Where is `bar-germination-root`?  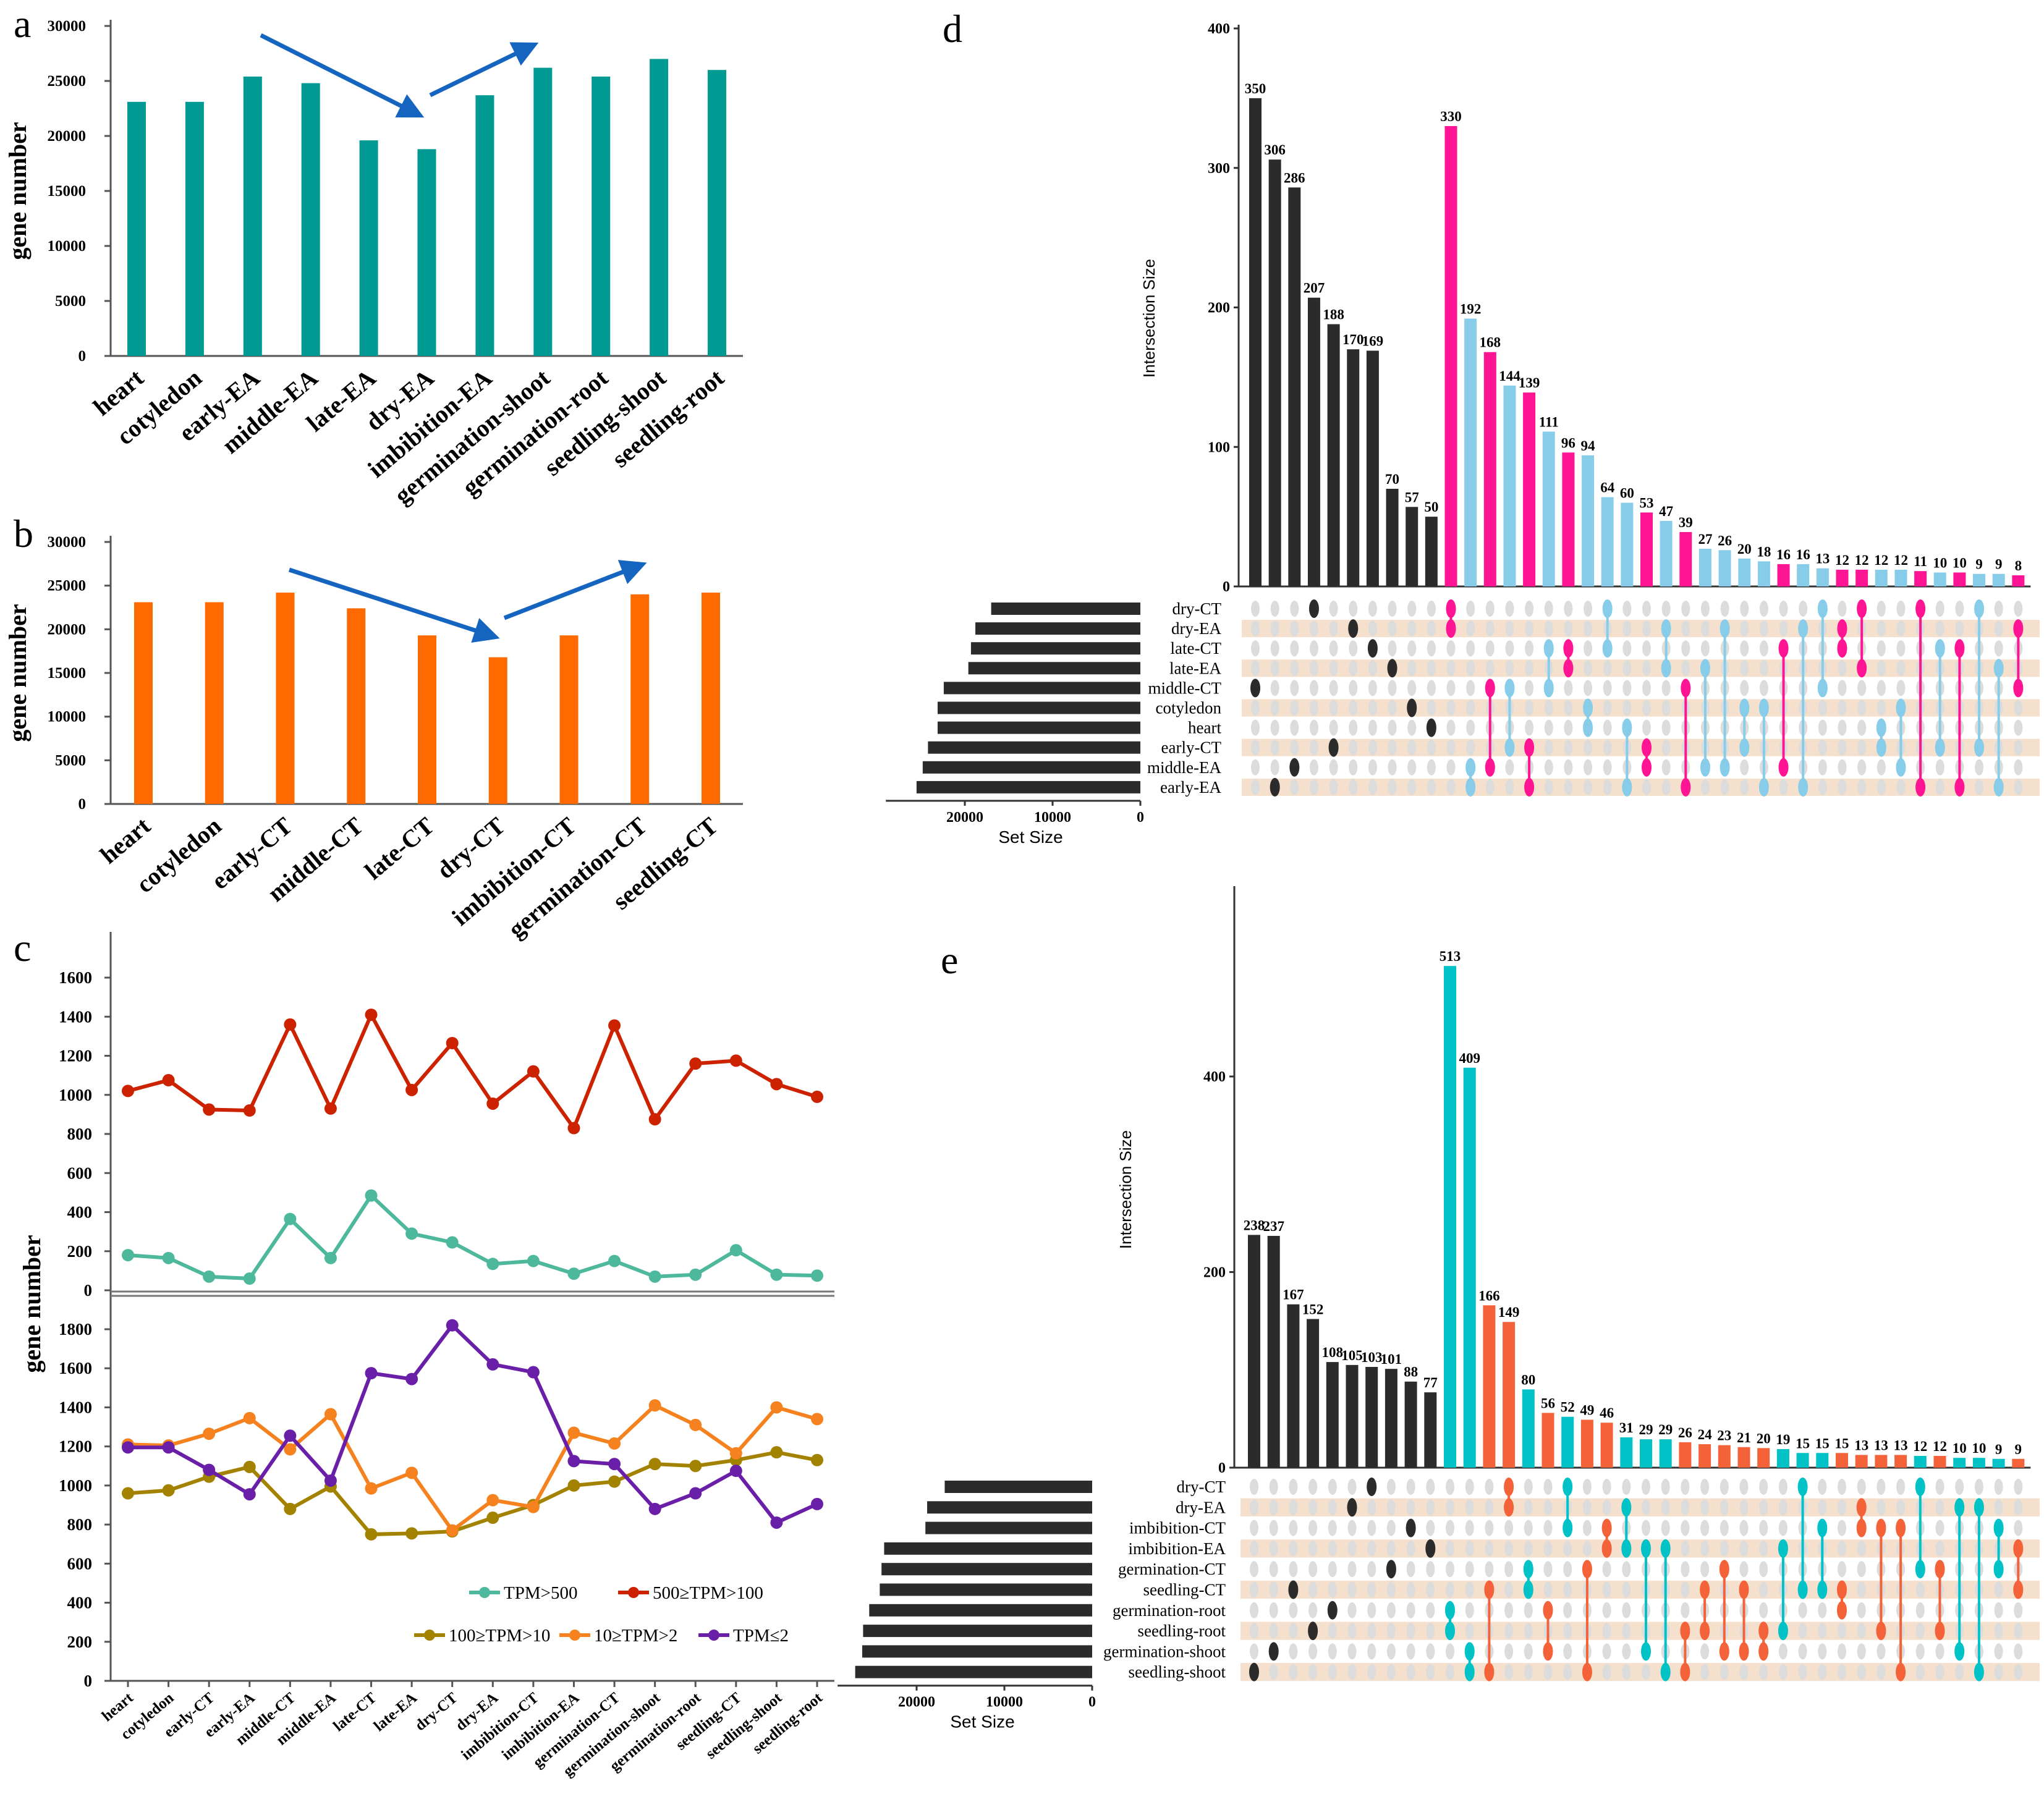 bar-germination-root is located at coordinates (602, 216).